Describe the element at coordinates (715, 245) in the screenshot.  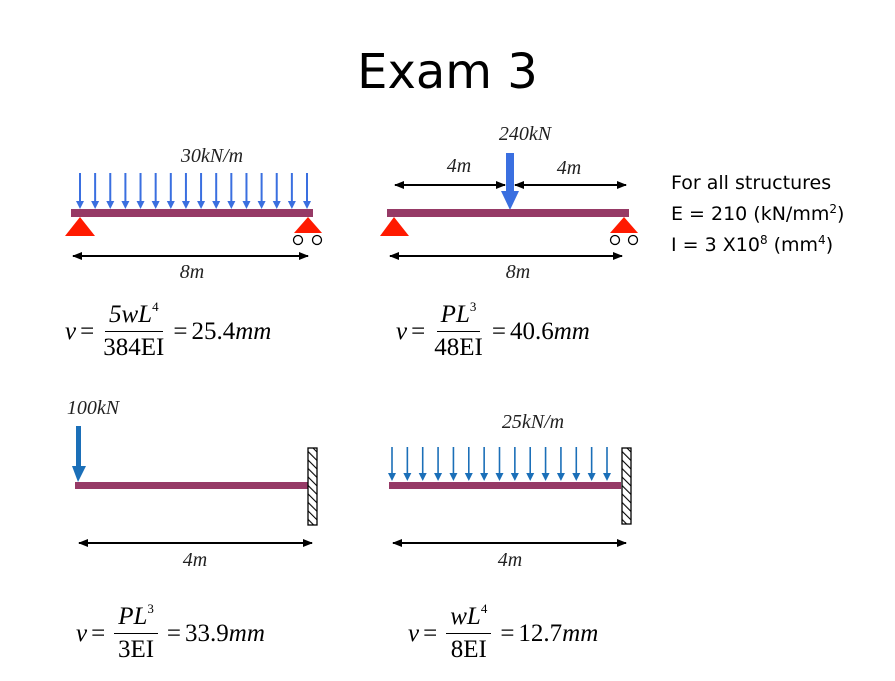
I see `i-label: I = 3 X10` at that location.